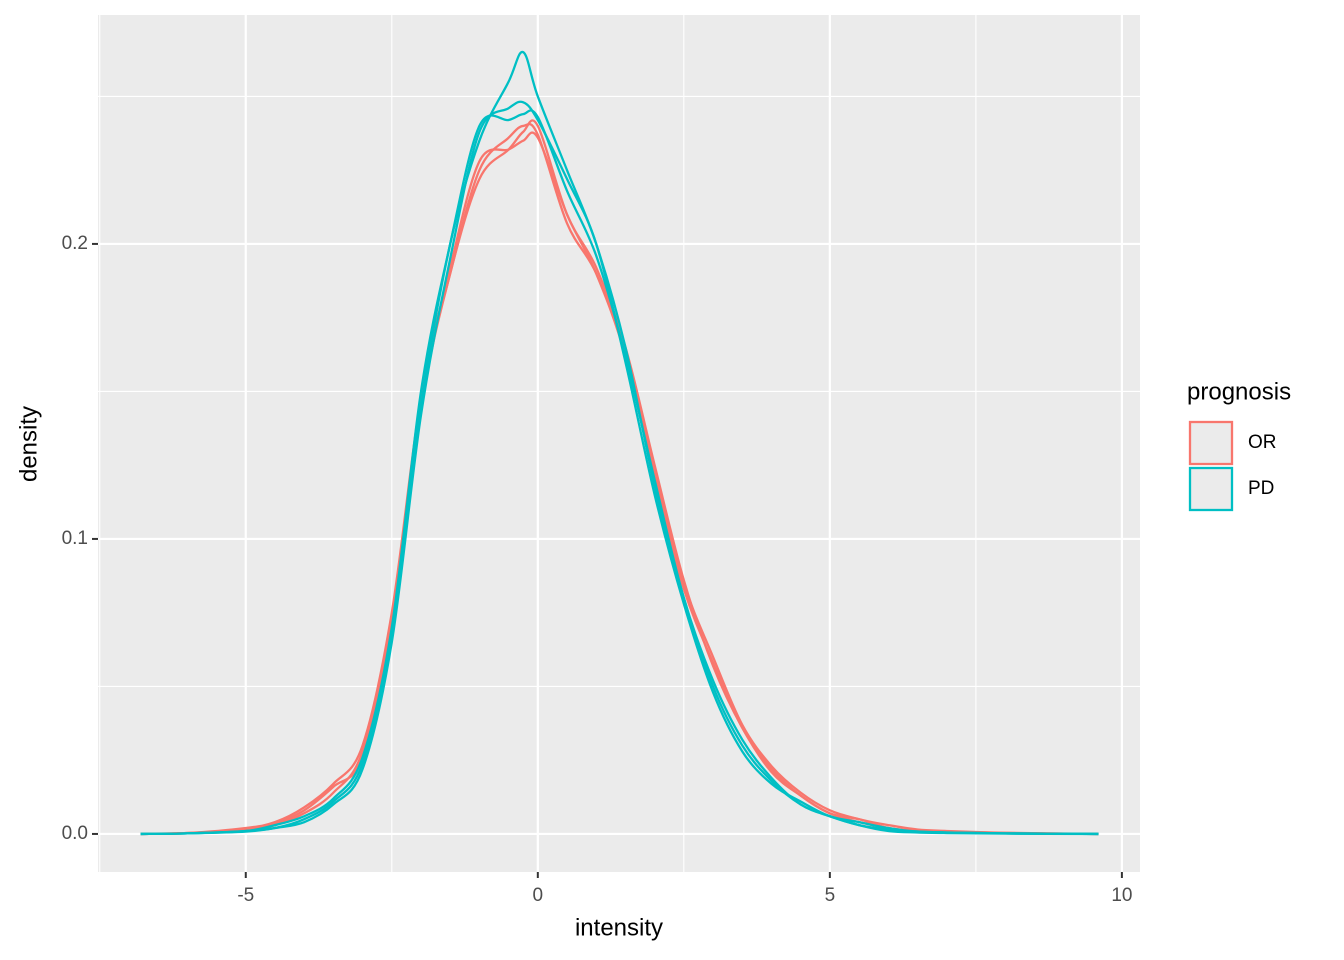  Describe the element at coordinates (75, 833) in the screenshot. I see `y-tick-label: 0.0` at that location.